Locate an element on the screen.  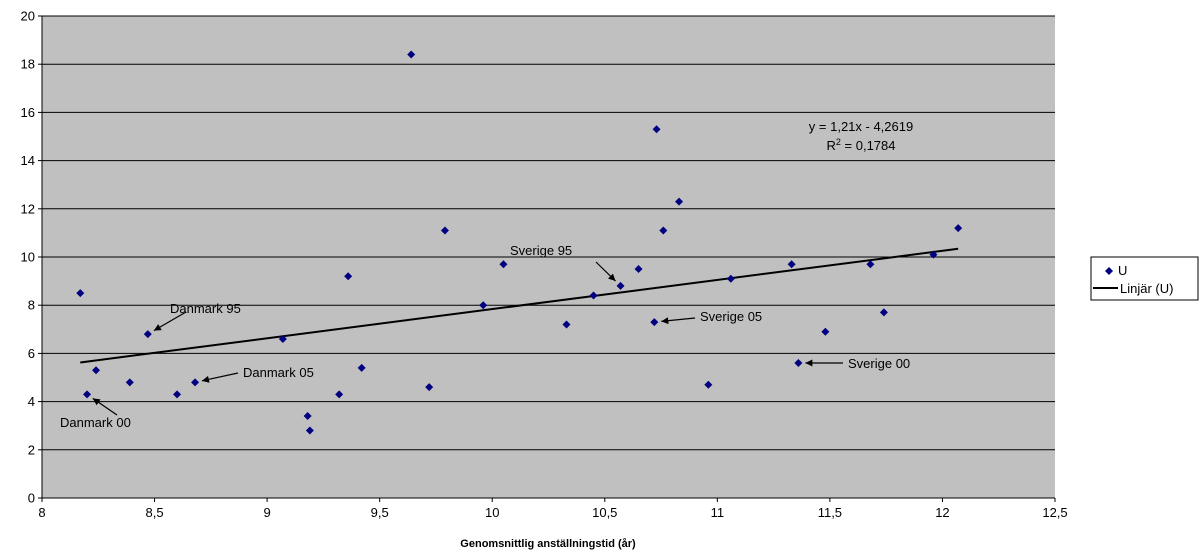
legend-label-u: U is located at coordinates (1122, 270).